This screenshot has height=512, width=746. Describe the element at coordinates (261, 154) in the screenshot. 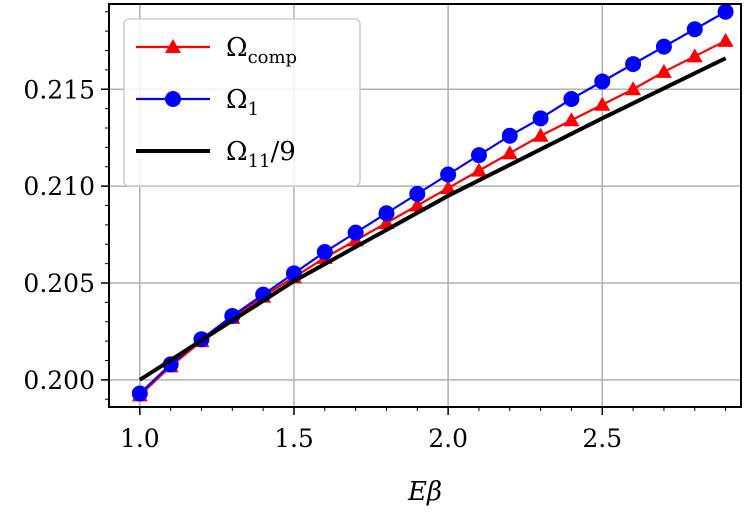

I see `legend-label: Ω11/9` at that location.